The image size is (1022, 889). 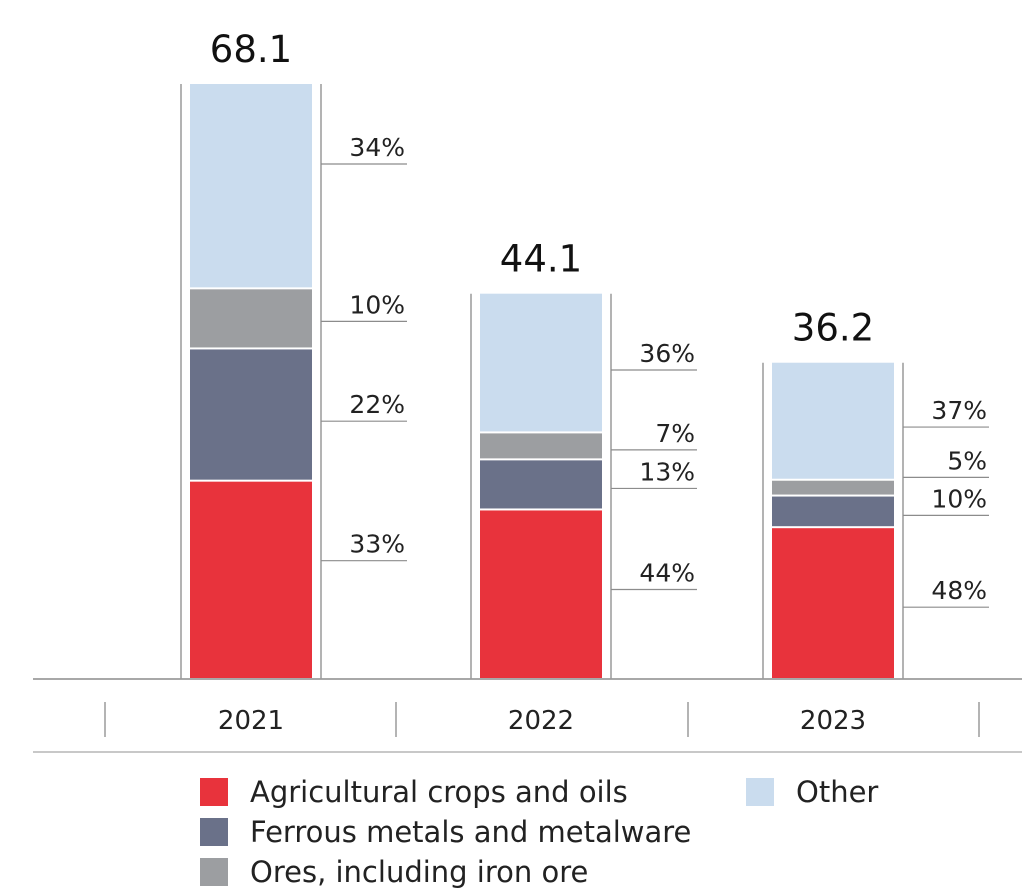 What do you see at coordinates (833, 328) in the screenshot?
I see `total-label-2023: 36.2` at bounding box center [833, 328].